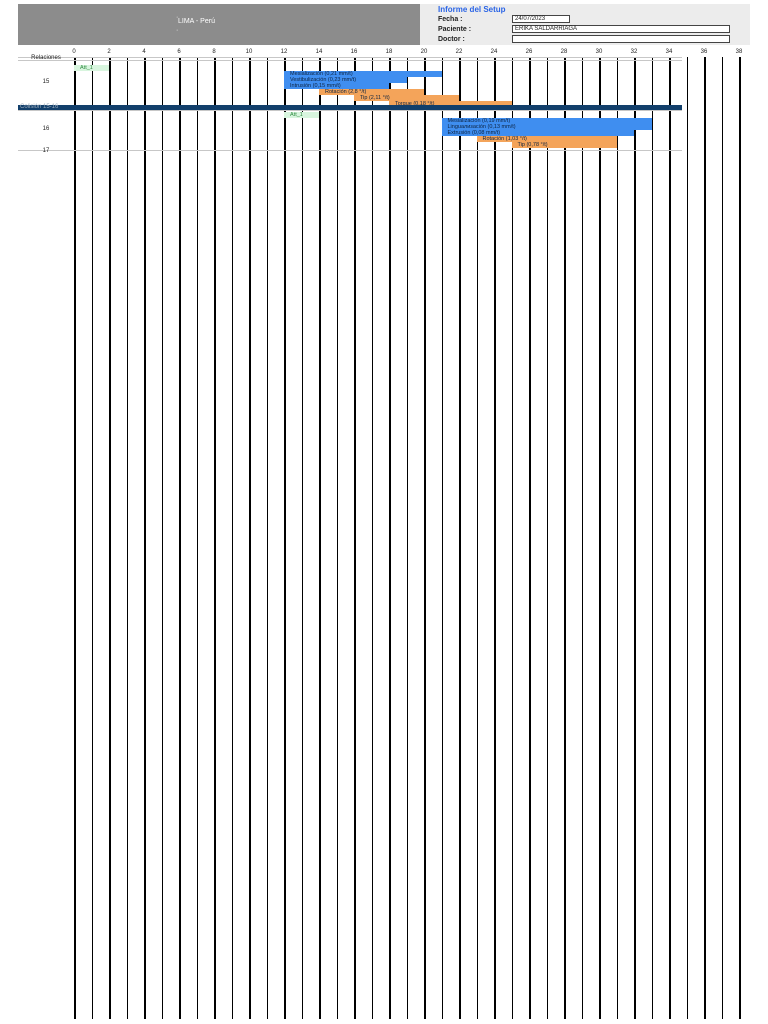 Image resolution: width=768 pixels, height=1024 pixels. Describe the element at coordinates (599, 52) in the screenshot. I see `axis-tick: 30` at that location.